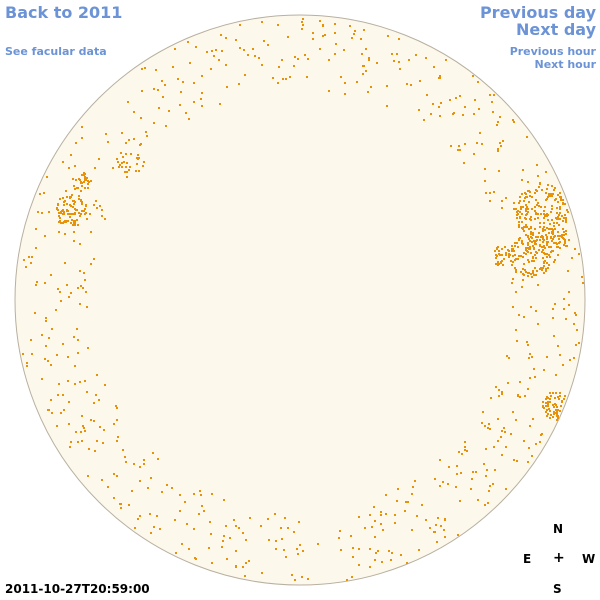 This screenshot has height=600, width=600. What do you see at coordinates (64, 12) in the screenshot?
I see `back-to-year-link: Back to 2011` at bounding box center [64, 12].